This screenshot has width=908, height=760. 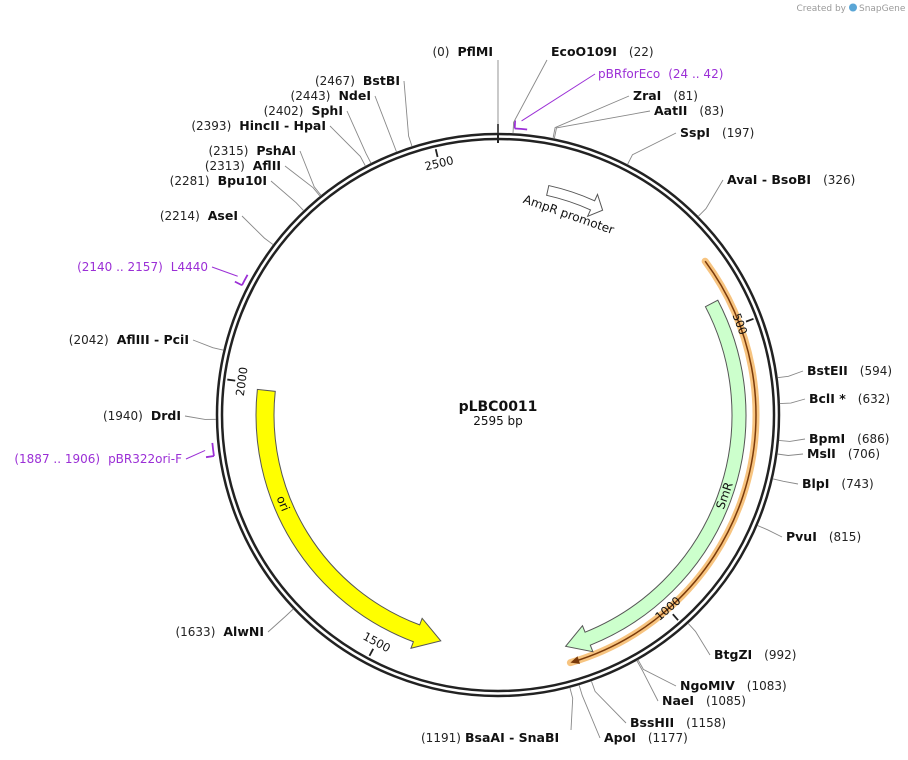 I want to click on site-name: PflMI, so click(x=475, y=51).